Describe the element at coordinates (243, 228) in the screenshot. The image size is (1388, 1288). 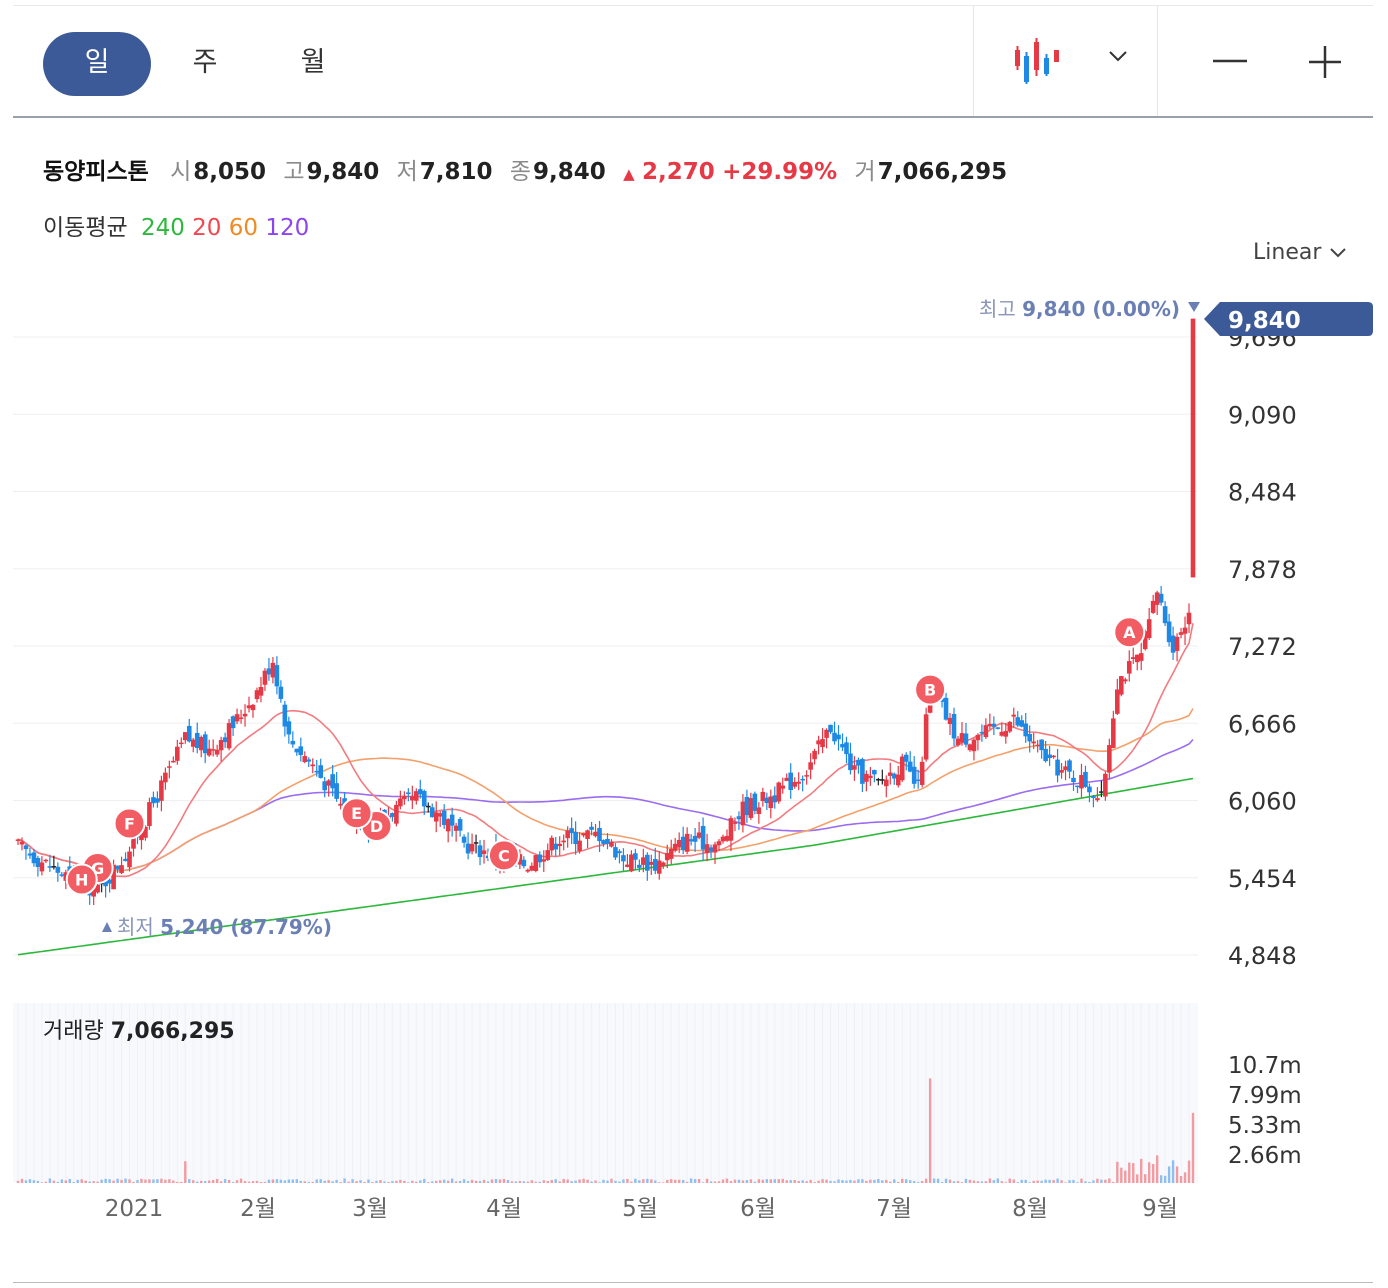
I see `ma-60: 60` at that location.